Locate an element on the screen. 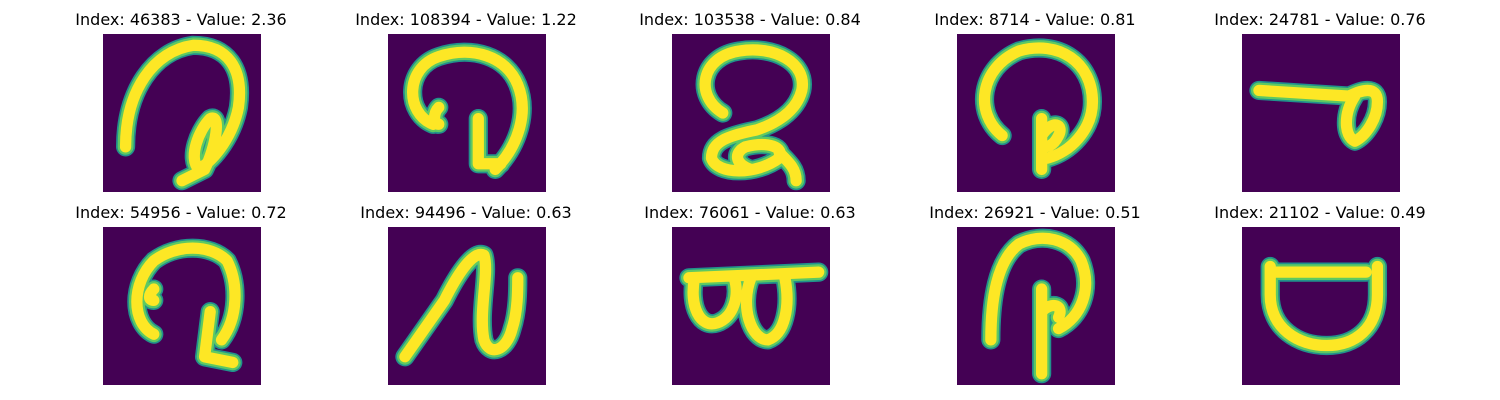 Image resolution: width=1500 pixels, height=400 pixels. panel-title: Index: 26921 - Value: 0.51 is located at coordinates (1035, 212).